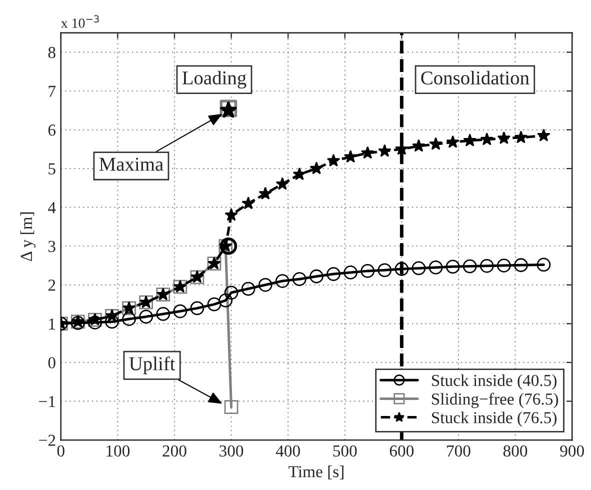  I want to click on legend-label: Stuck inside (76.5), so click(494, 419).